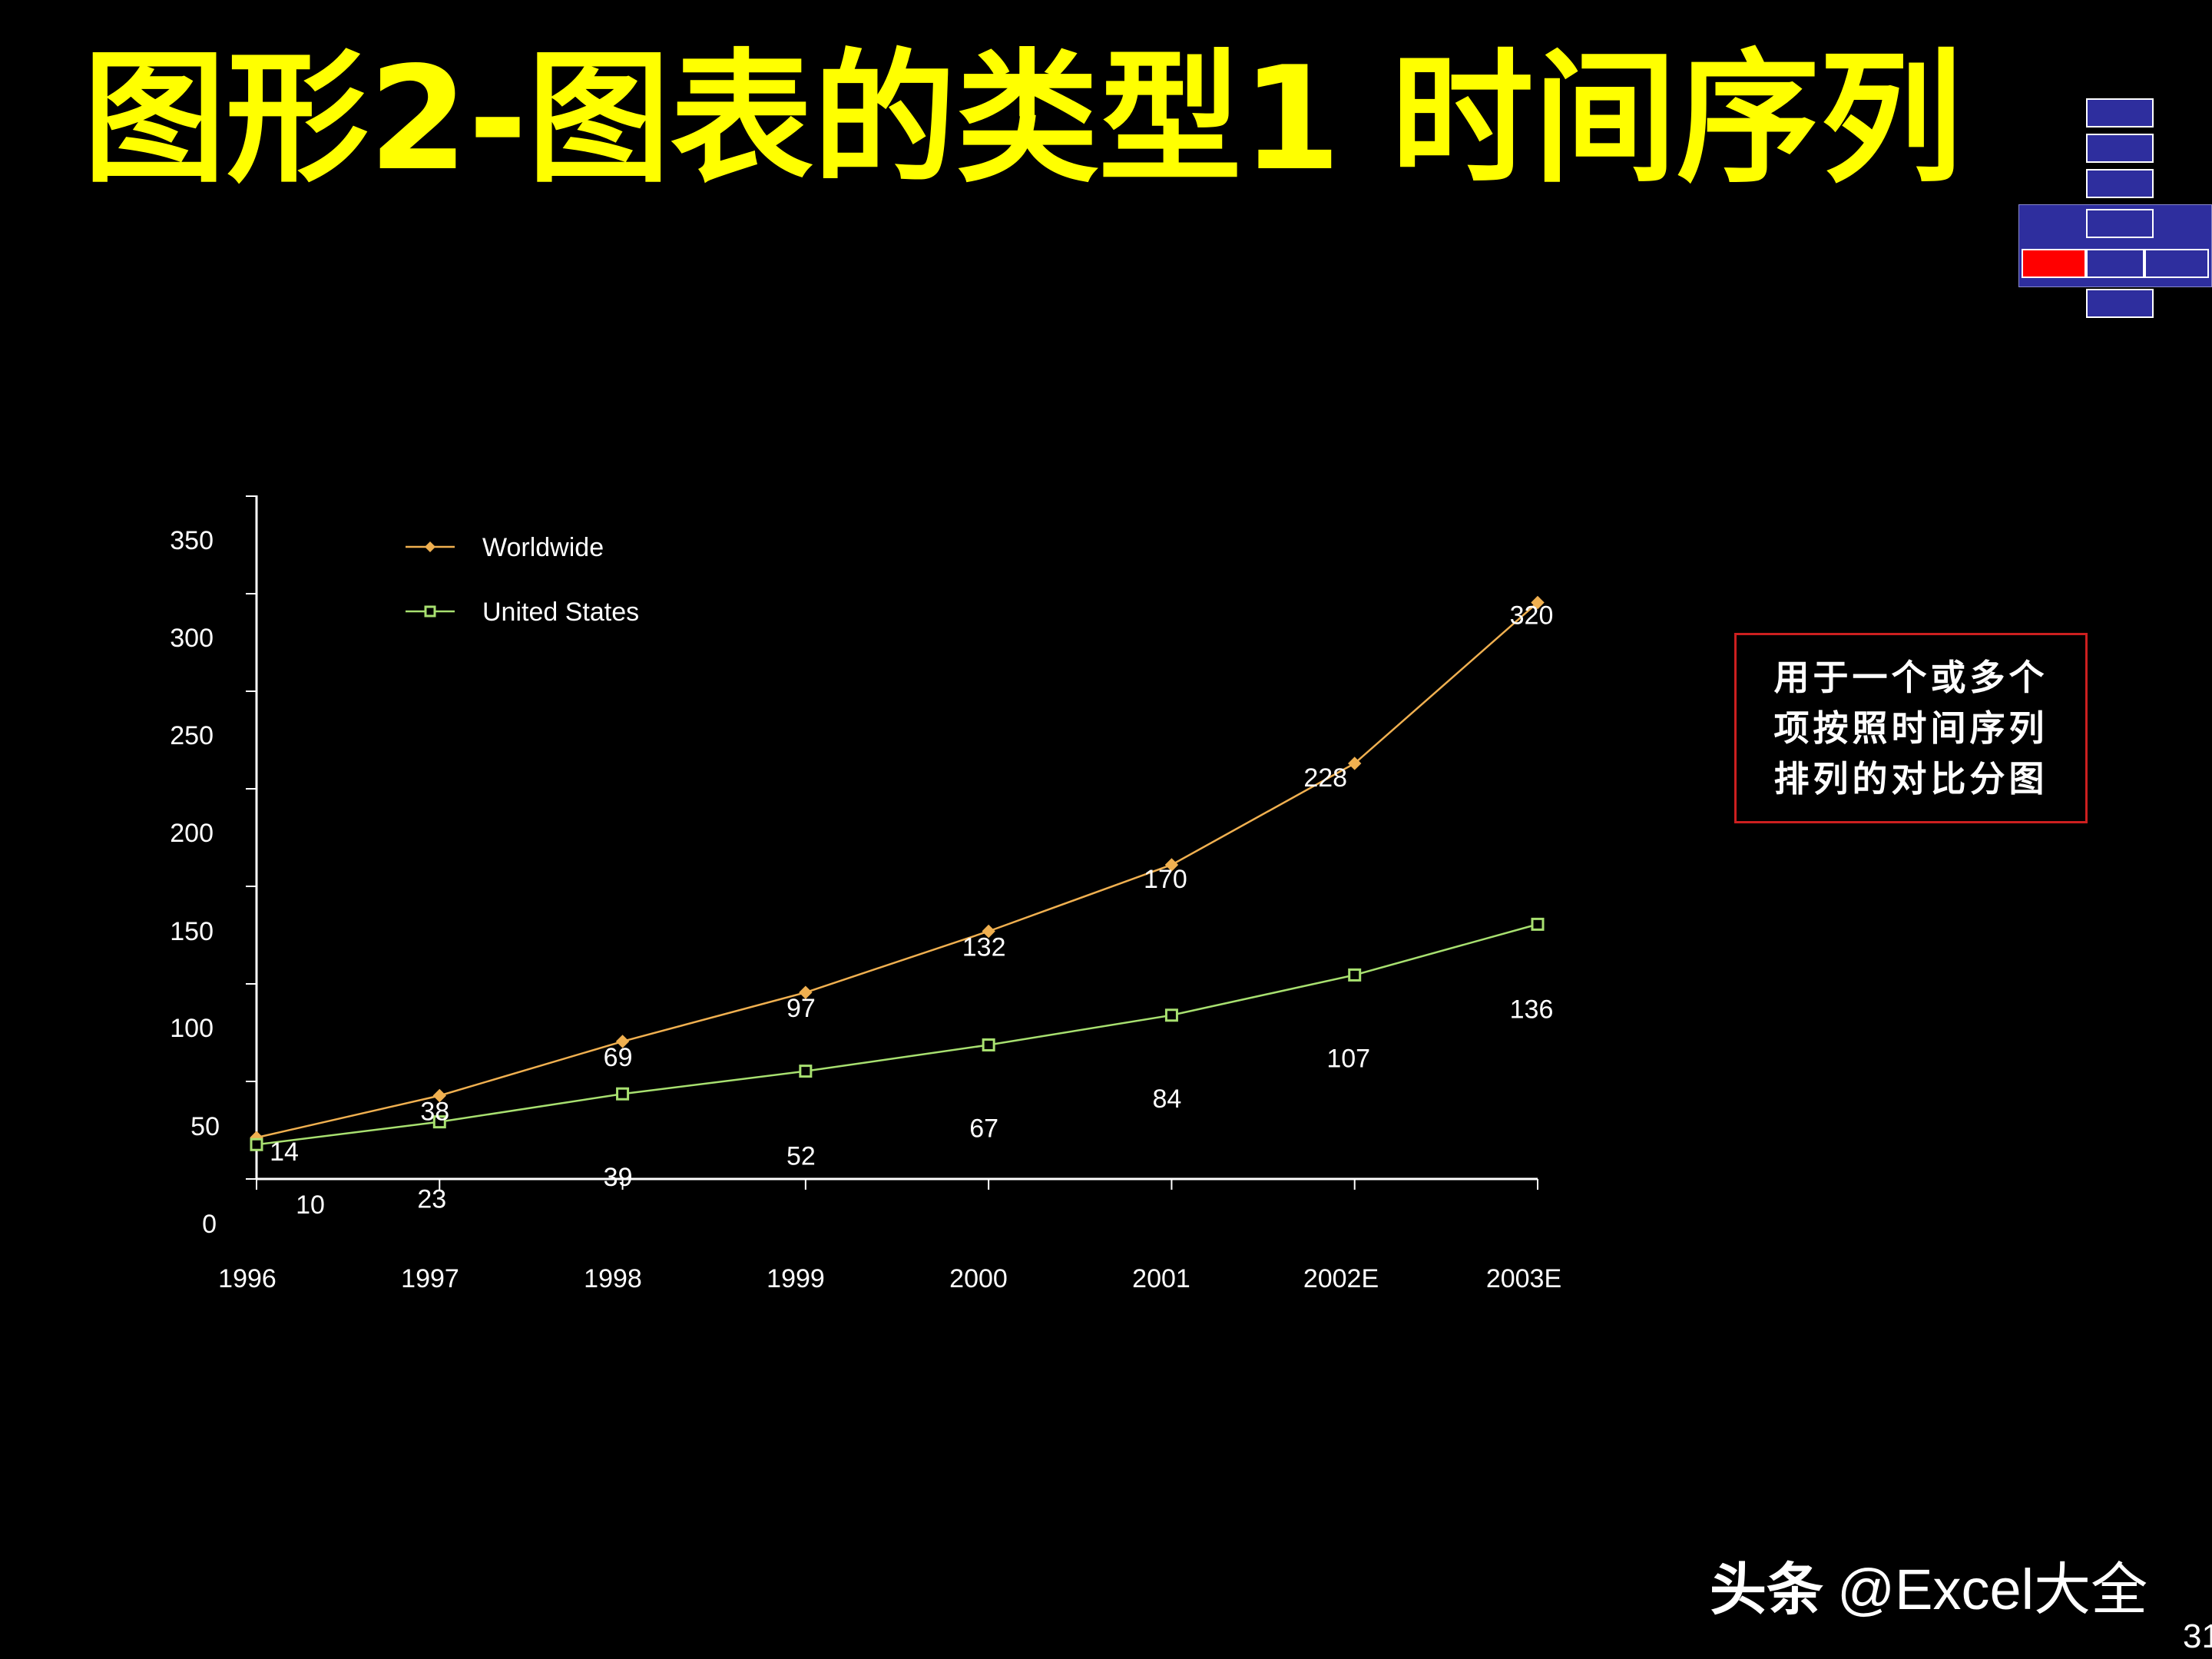  Describe the element at coordinates (801, 1156) in the screenshot. I see `data-label: 52` at that location.